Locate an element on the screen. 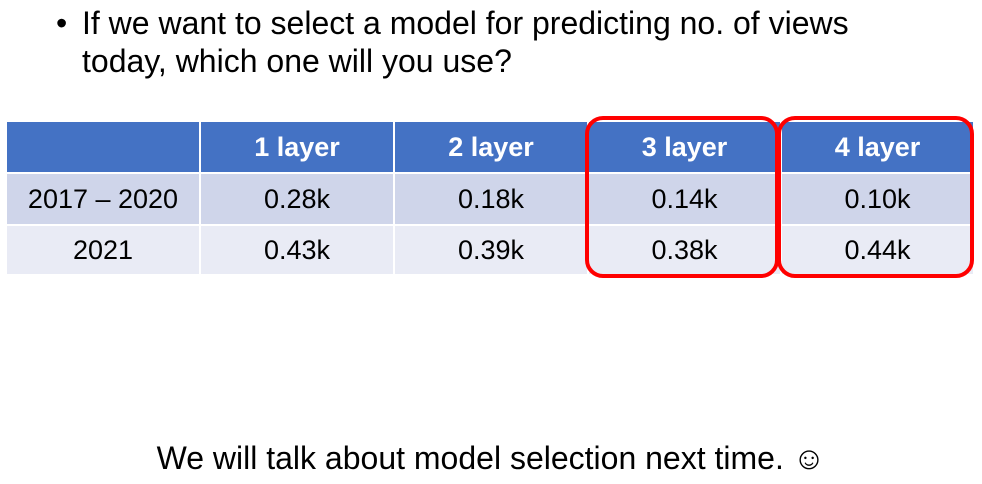  row-label: 2021 is located at coordinates (103, 250).